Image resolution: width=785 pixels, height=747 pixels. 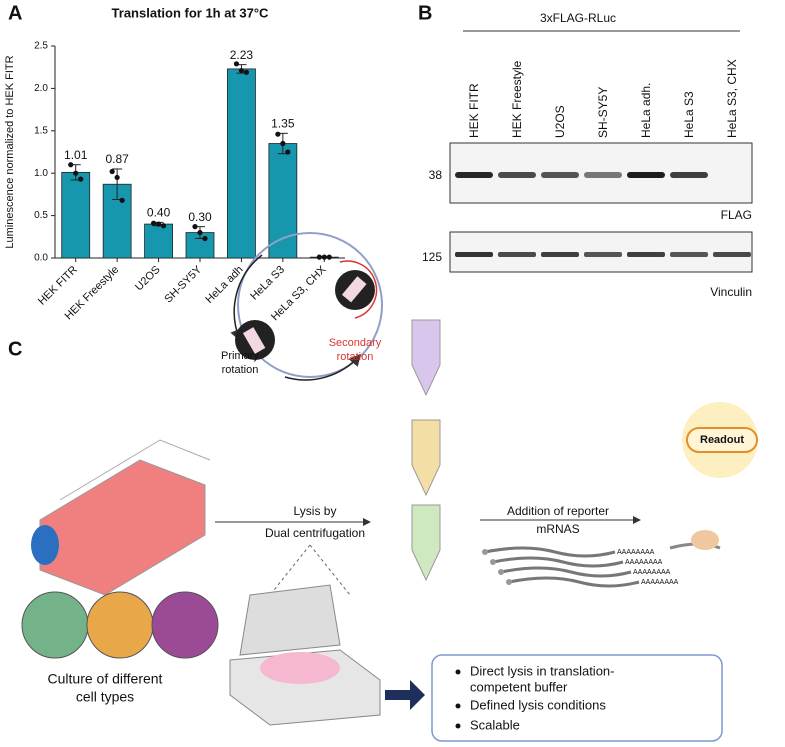 What do you see at coordinates (76, 155) in the screenshot?
I see `value-label: 1.01` at bounding box center [76, 155].